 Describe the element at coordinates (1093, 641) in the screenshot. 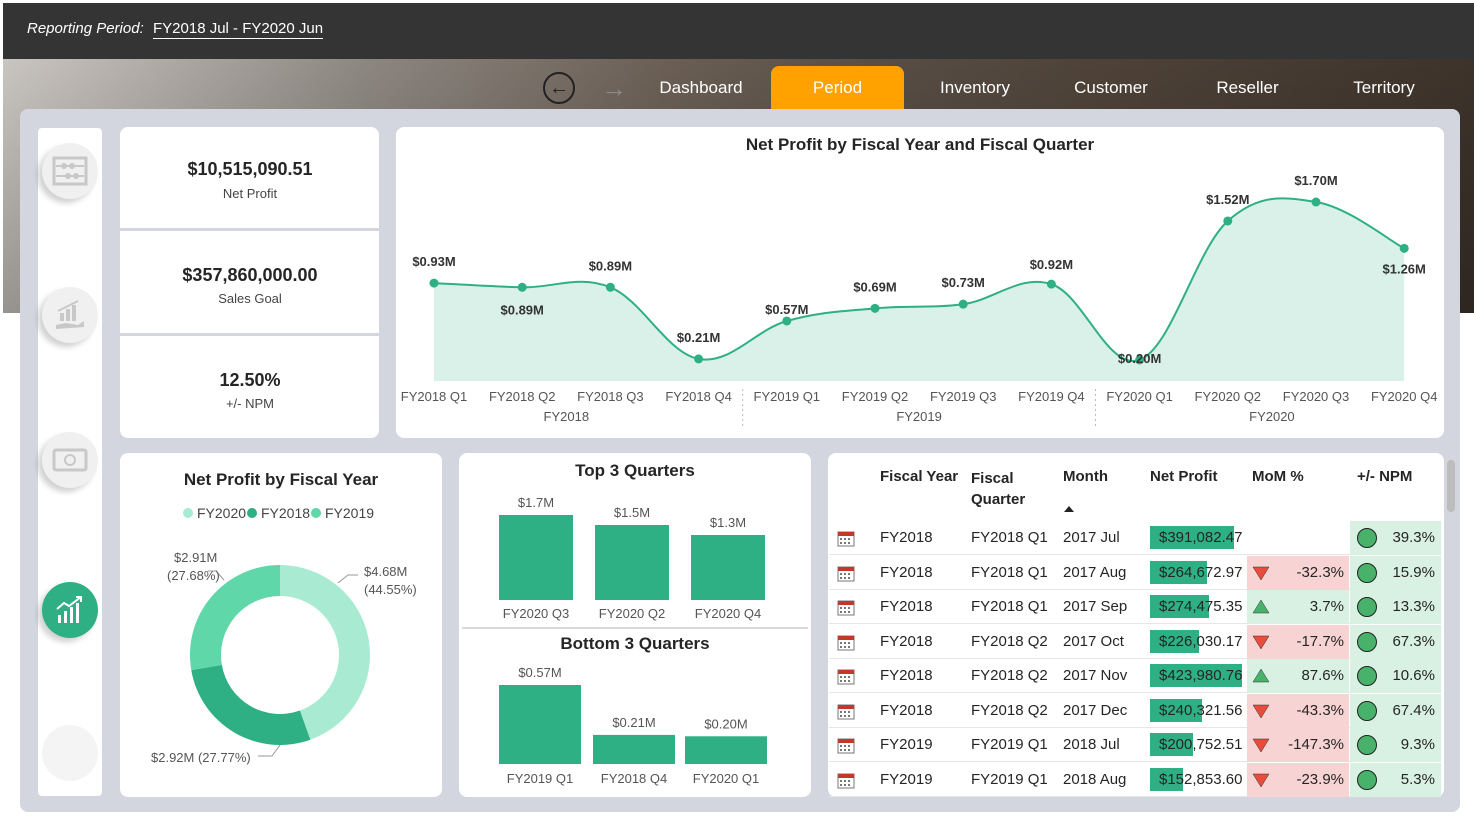

I see `cell-month: 2017 Oct` at that location.